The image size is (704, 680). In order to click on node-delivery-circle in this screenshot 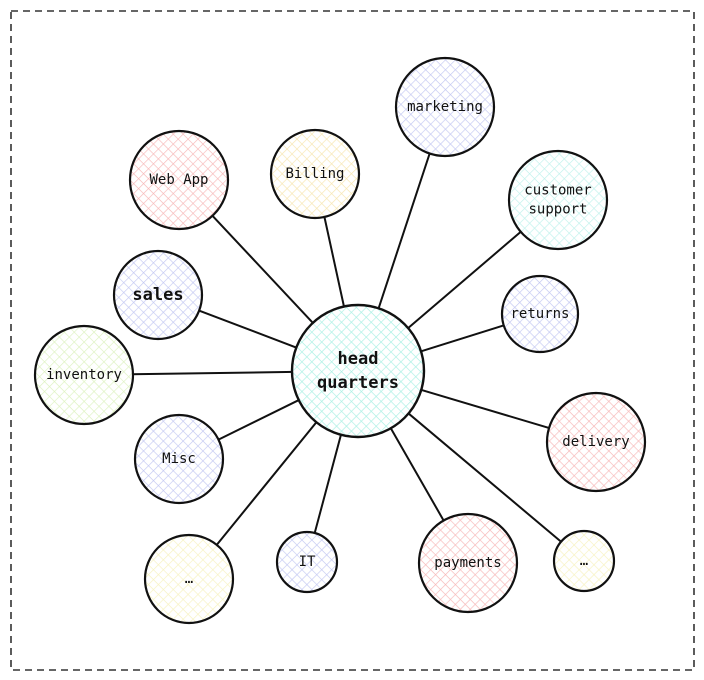, I will do `click(596, 442)`.